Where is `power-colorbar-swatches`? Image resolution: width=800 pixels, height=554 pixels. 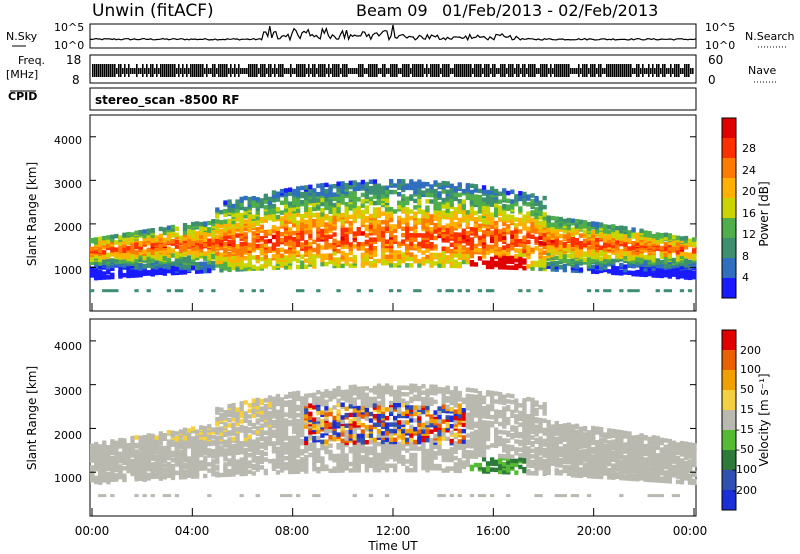 power-colorbar-swatches is located at coordinates (729, 208).